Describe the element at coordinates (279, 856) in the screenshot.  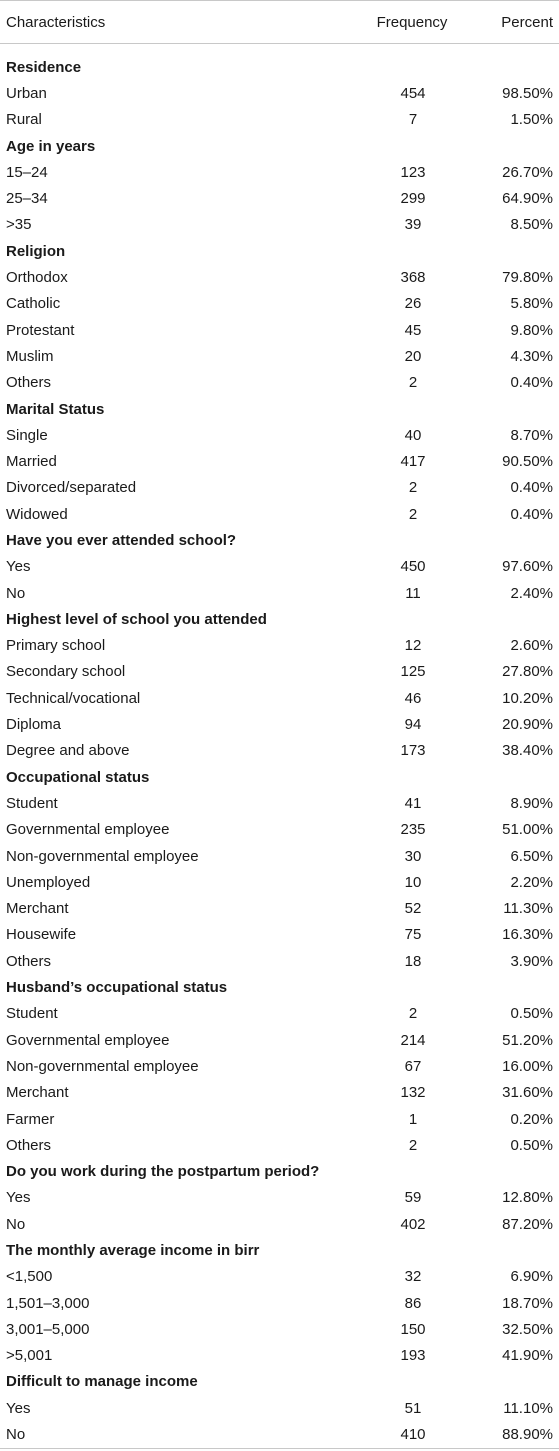
I see `table-row: Non-governmental employee 30 6.50%` at that location.